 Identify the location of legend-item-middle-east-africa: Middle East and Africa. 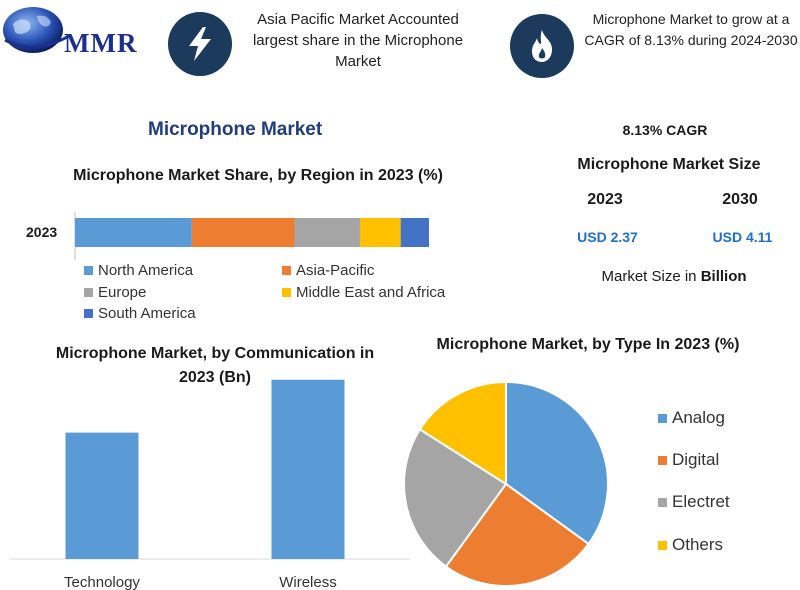
(363, 292).